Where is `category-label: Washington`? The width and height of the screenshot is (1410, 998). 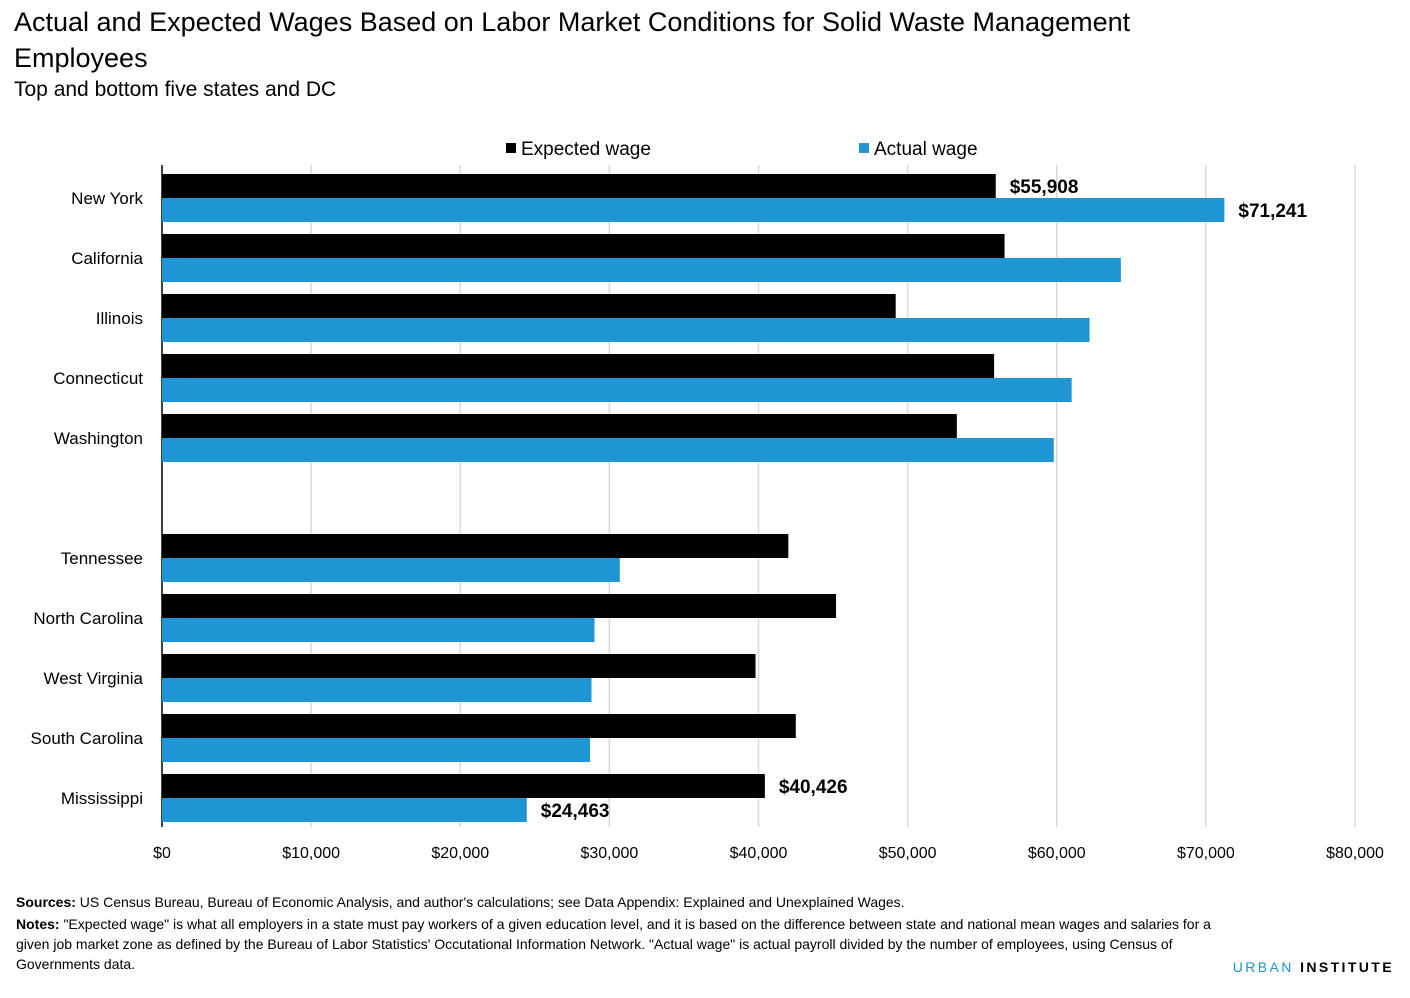
category-label: Washington is located at coordinates (98, 438).